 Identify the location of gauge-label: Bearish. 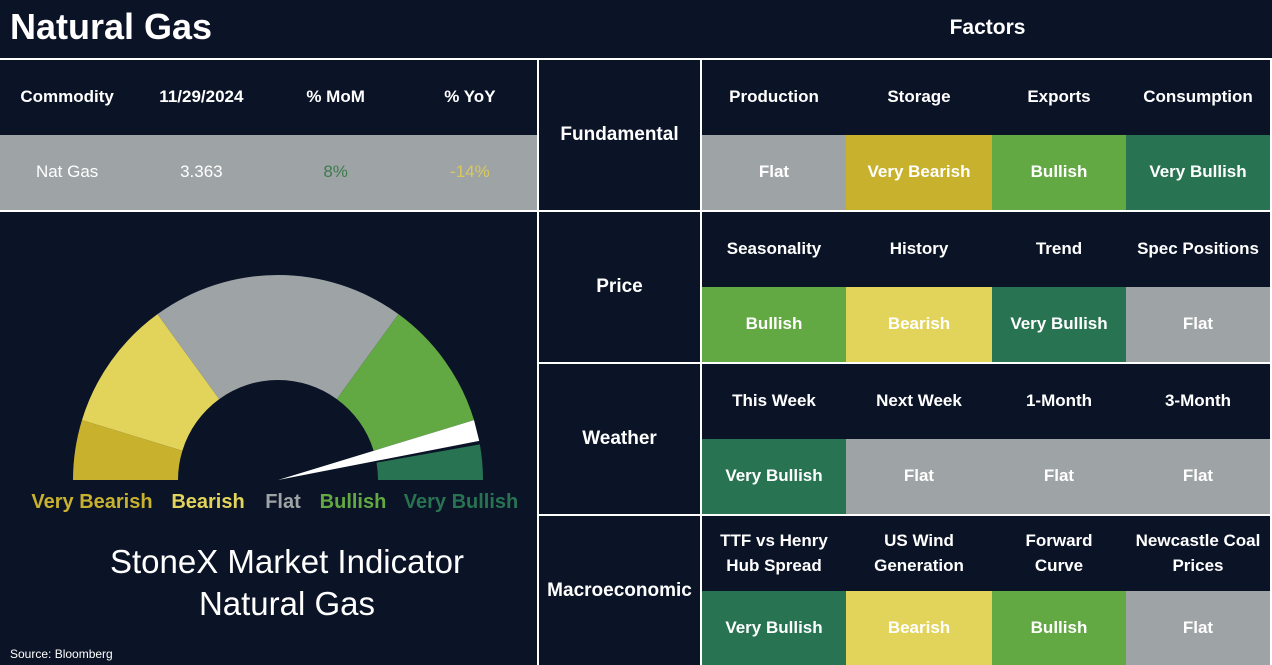
(207, 502).